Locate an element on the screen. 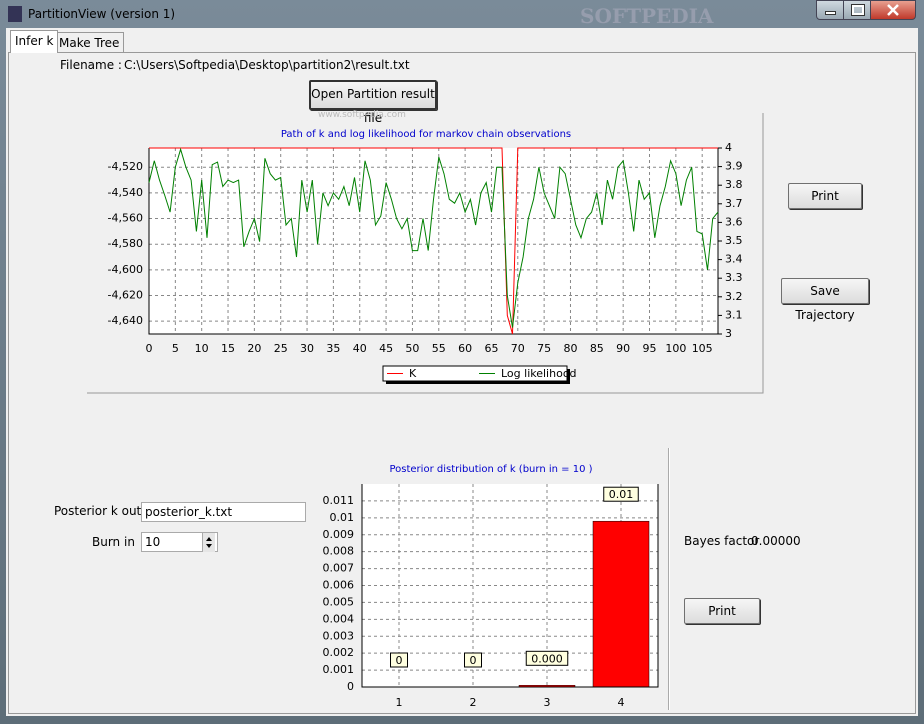 Image resolution: width=924 pixels, height=724 pixels. x-tick-label: 95 is located at coordinates (650, 348).